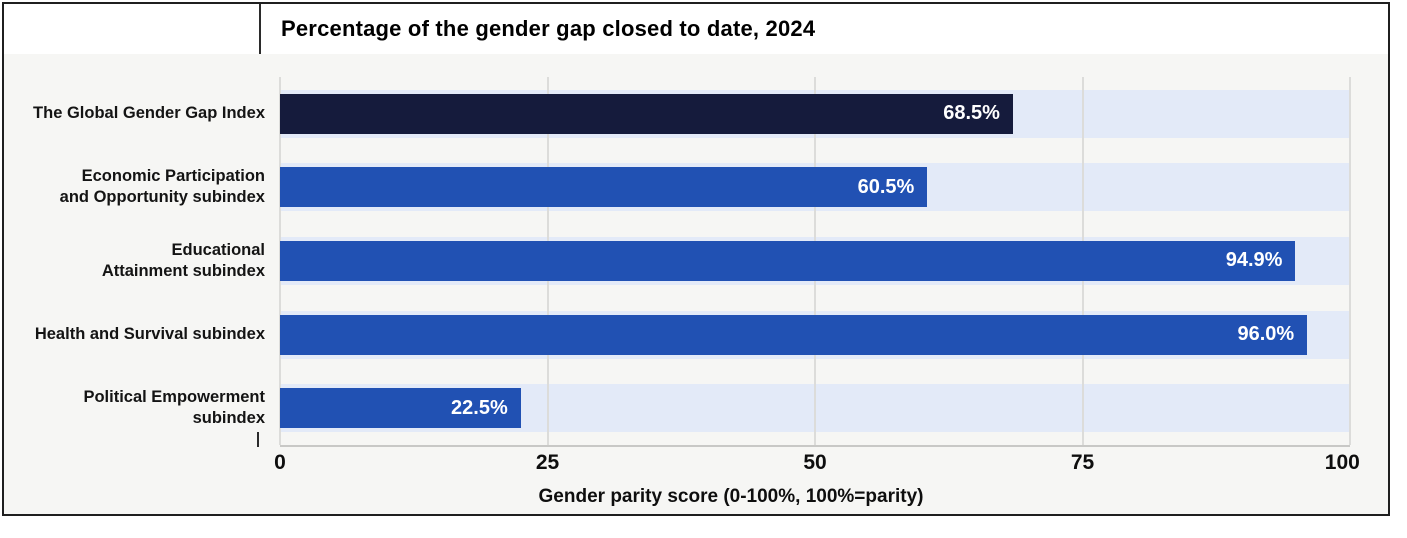 This screenshot has width=1407, height=538. I want to click on bar-track: 22.5%, so click(815, 408).